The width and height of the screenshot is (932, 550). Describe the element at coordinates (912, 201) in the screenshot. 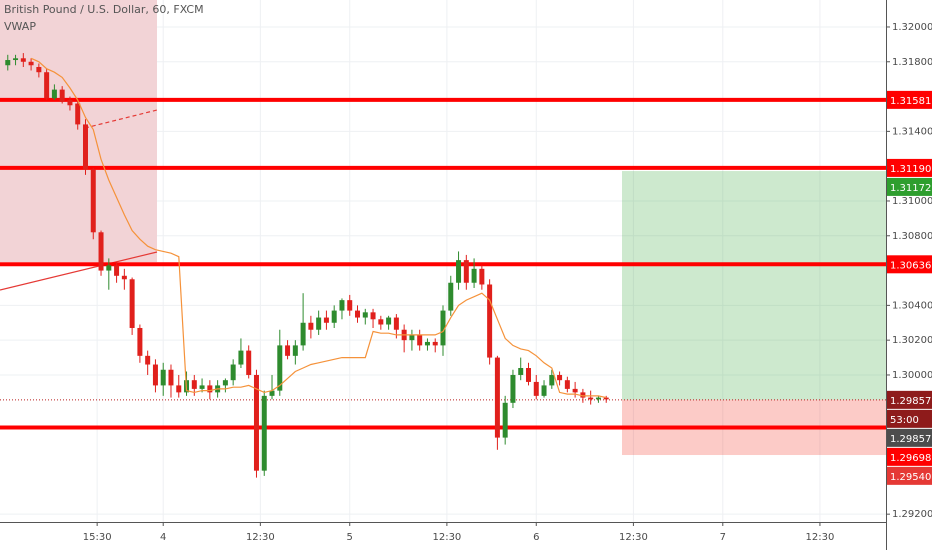

I see `y-tick-label: 1.31000` at that location.